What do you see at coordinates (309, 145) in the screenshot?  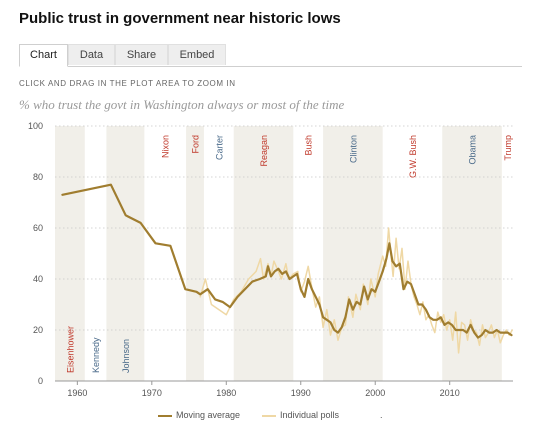 I see `president-label-bush: Bush` at bounding box center [309, 145].